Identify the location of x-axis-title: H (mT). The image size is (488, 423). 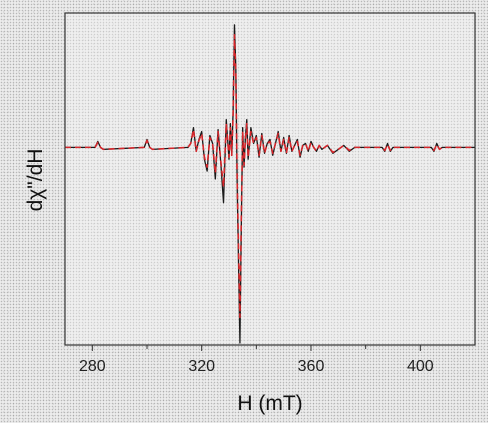
(269, 403).